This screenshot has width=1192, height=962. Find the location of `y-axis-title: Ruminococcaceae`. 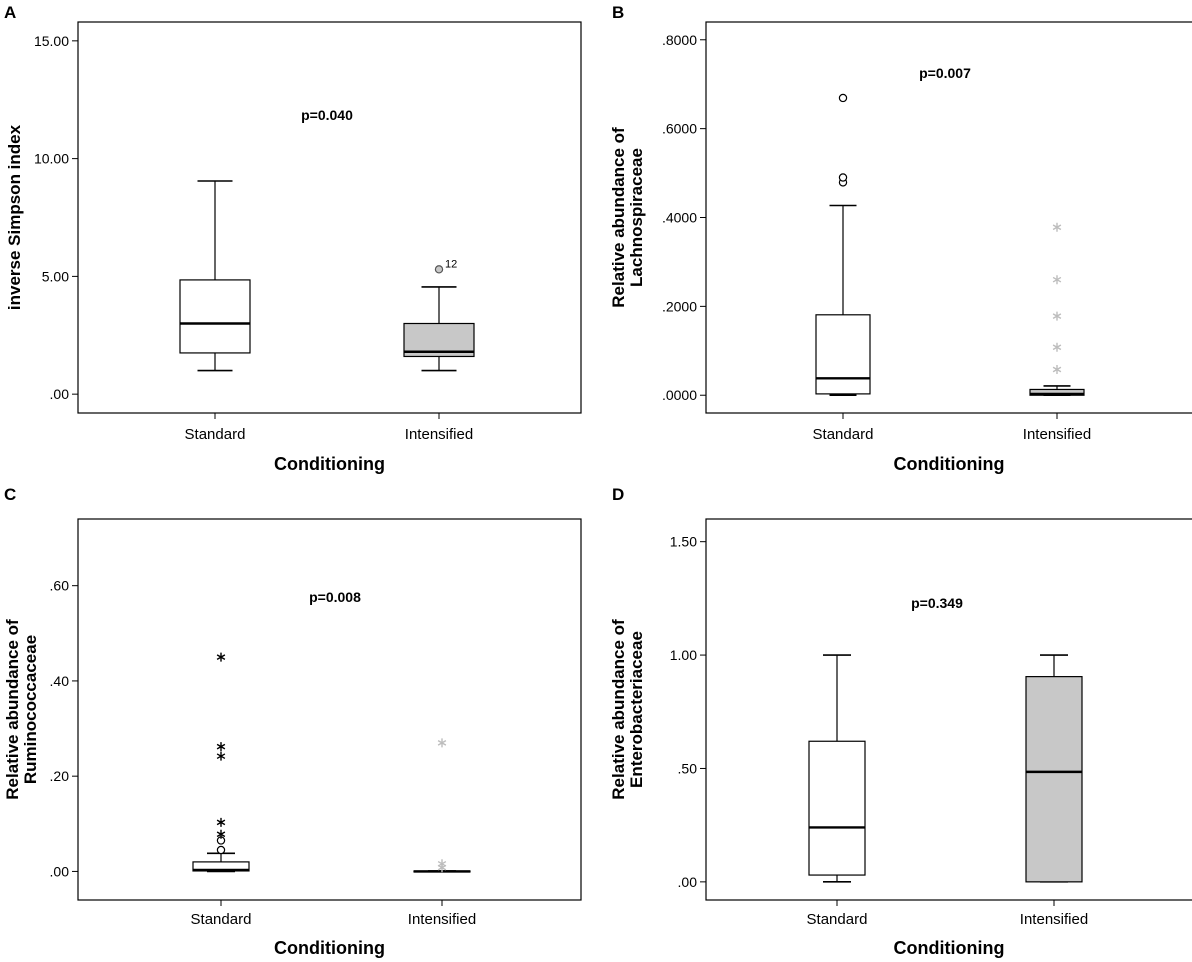

y-axis-title: Ruminococcaceae is located at coordinates (30, 709).